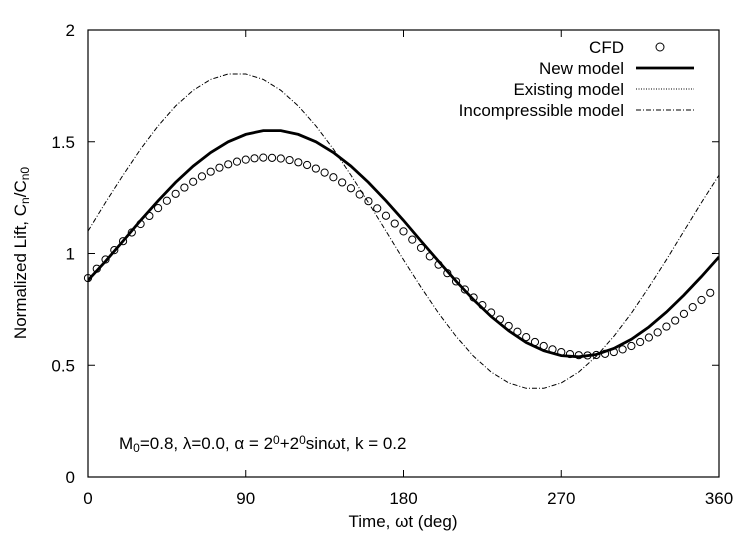 This screenshot has width=749, height=551. I want to click on y-axis-label-main: Normalized Lift, C, so click(20, 271).